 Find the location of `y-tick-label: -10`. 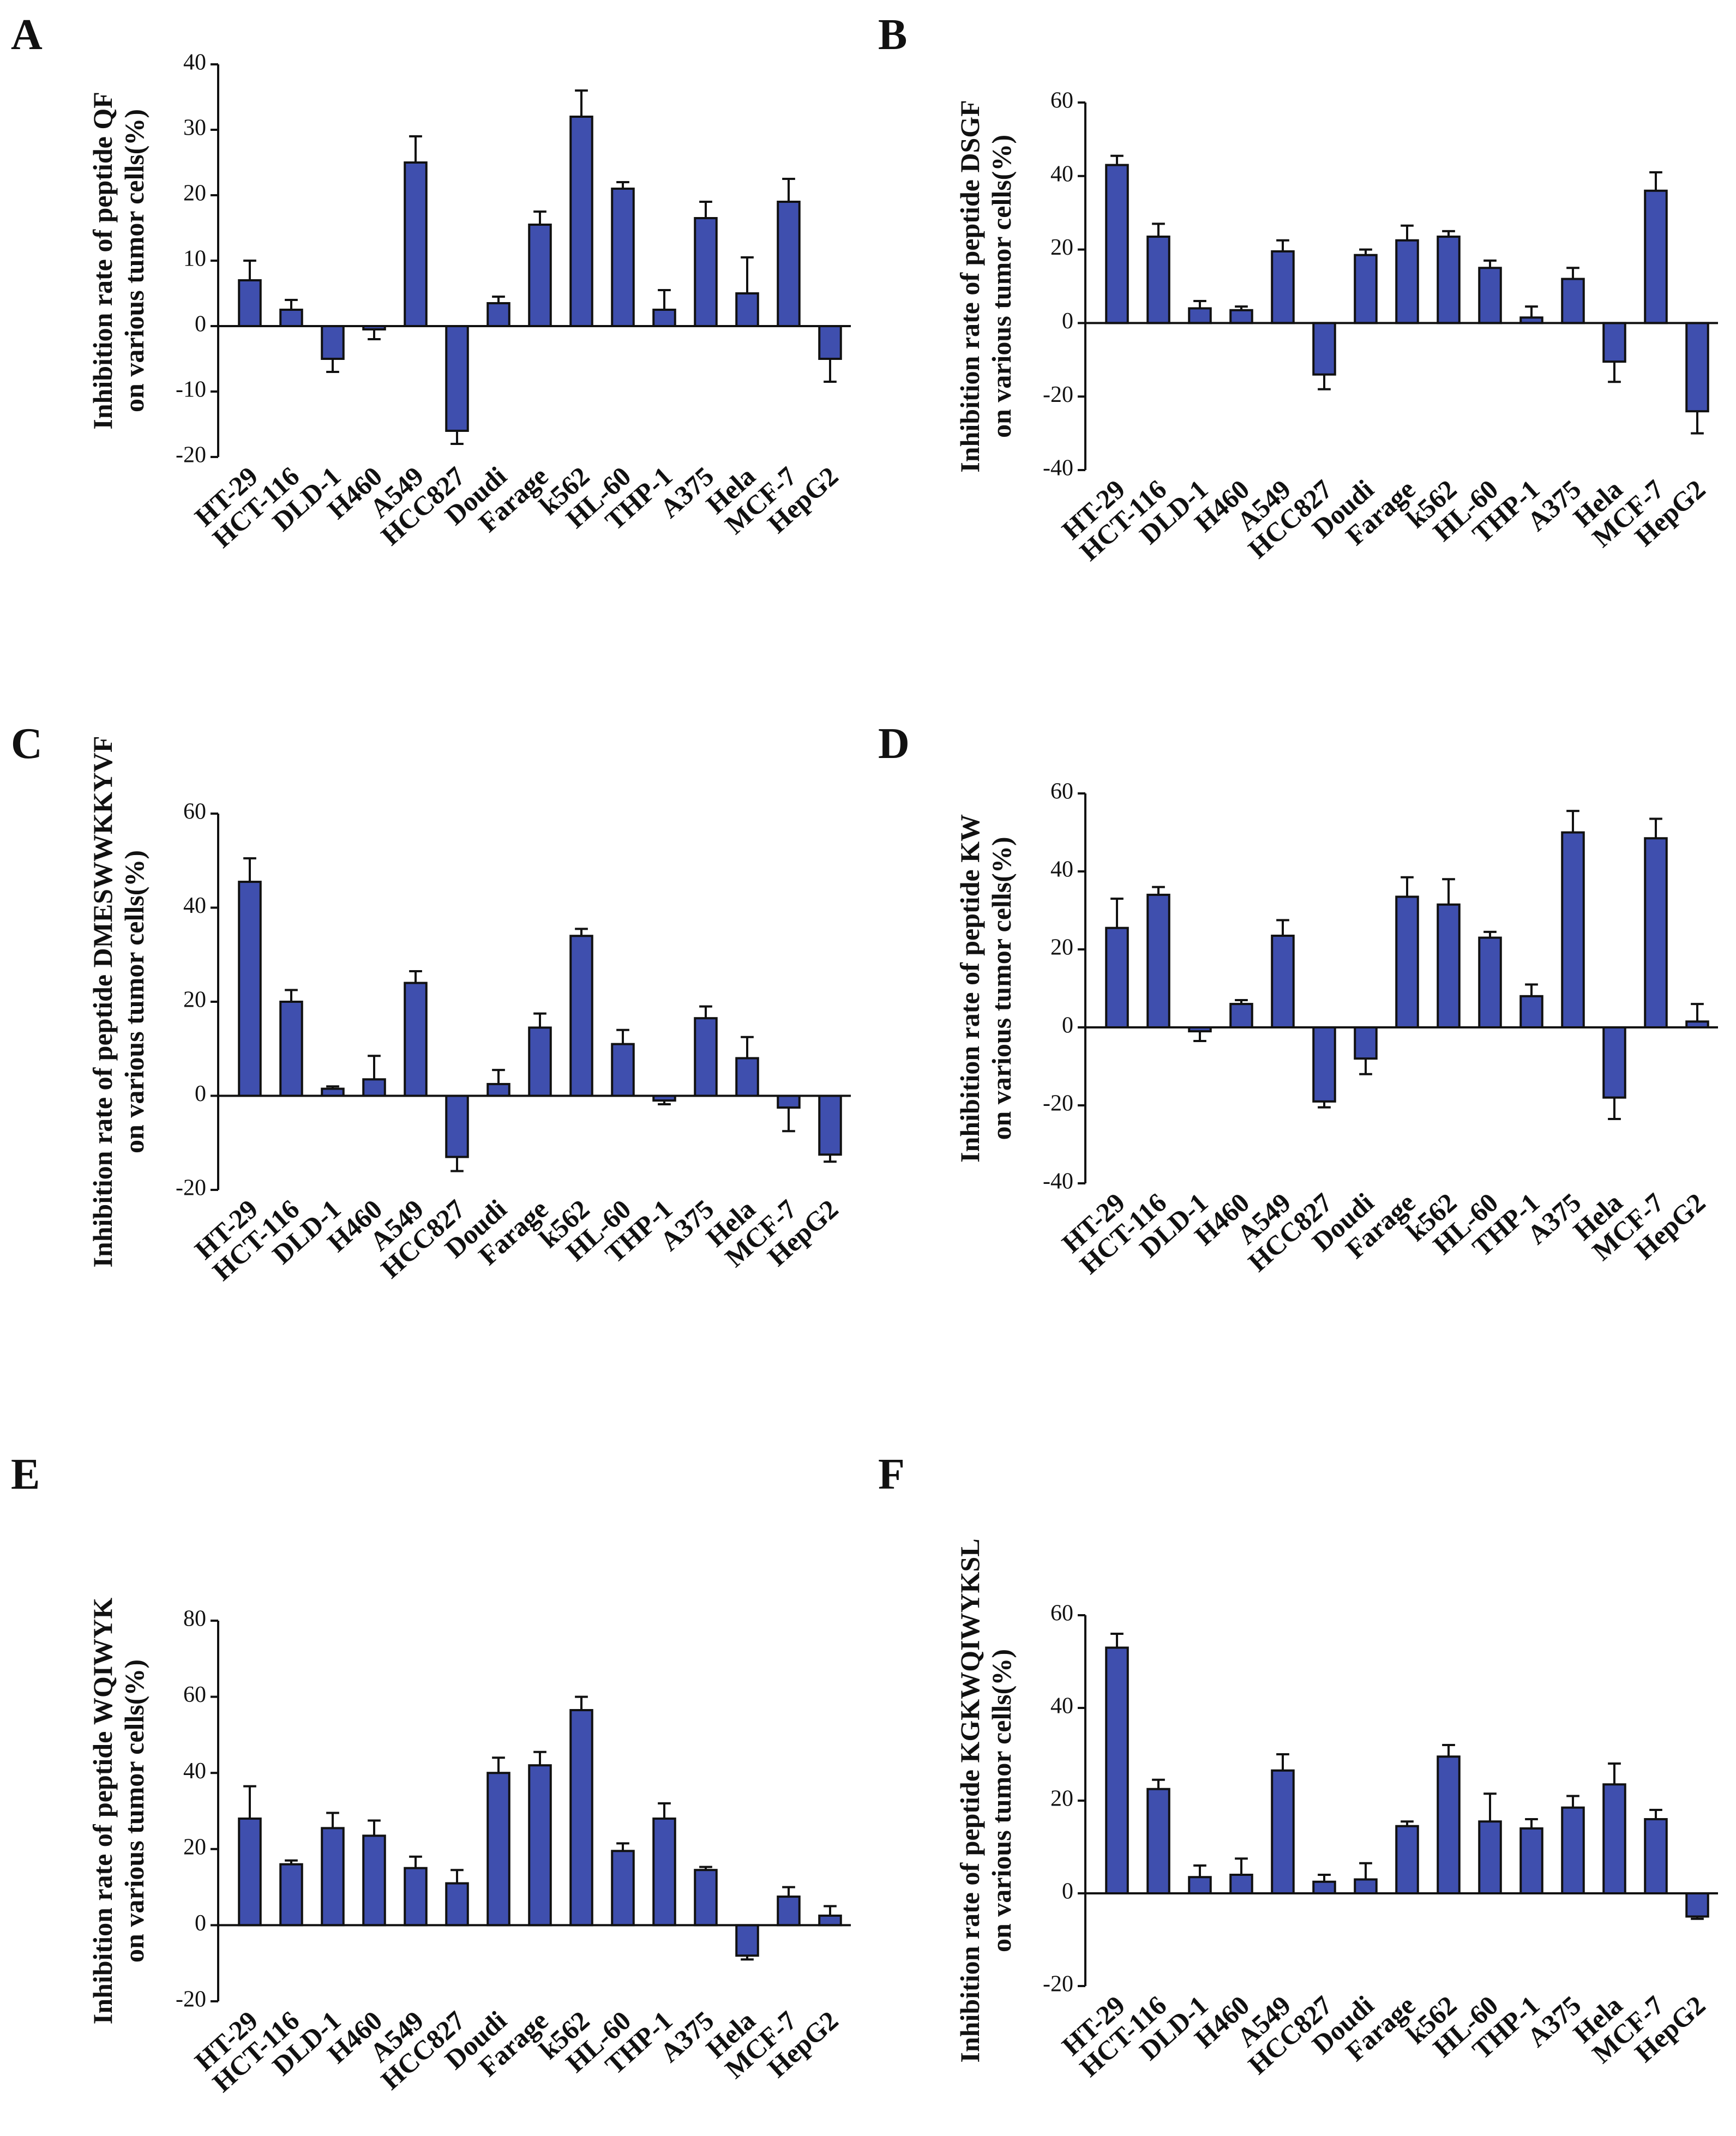

y-tick-label: -10 is located at coordinates (191, 389).